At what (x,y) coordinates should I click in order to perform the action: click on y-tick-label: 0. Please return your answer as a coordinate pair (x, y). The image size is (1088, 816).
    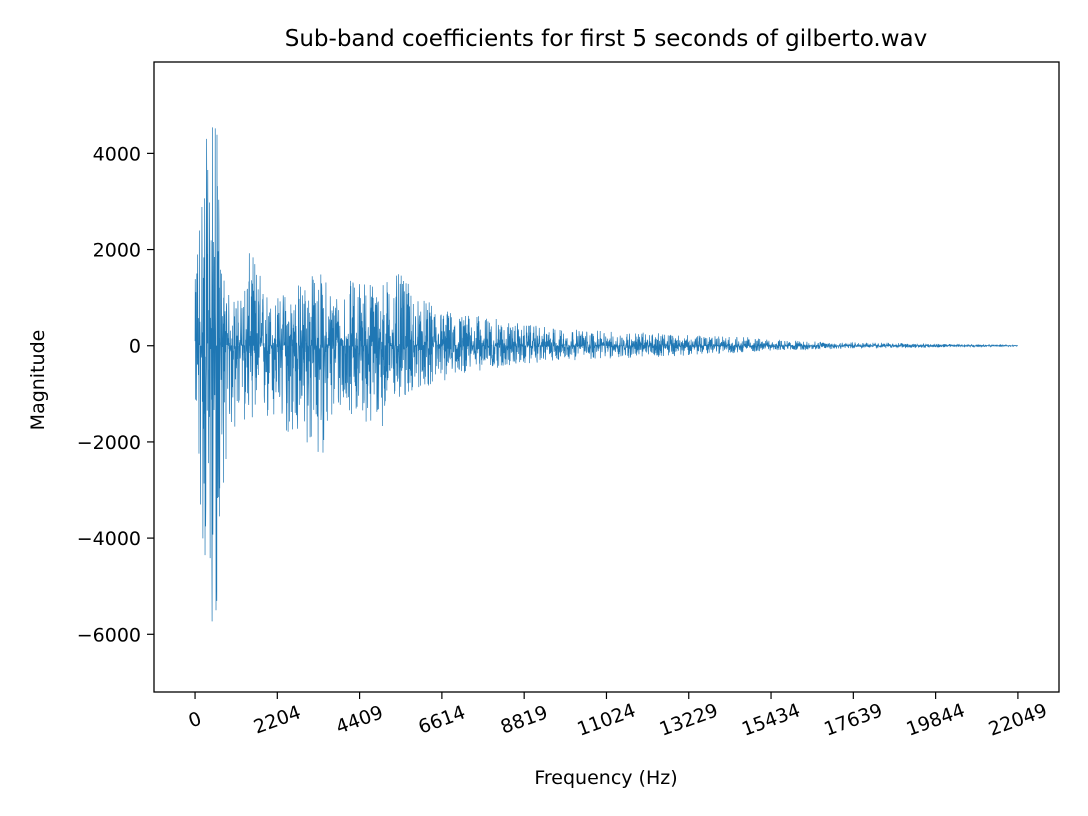
    Looking at the image, I should click on (135, 347).